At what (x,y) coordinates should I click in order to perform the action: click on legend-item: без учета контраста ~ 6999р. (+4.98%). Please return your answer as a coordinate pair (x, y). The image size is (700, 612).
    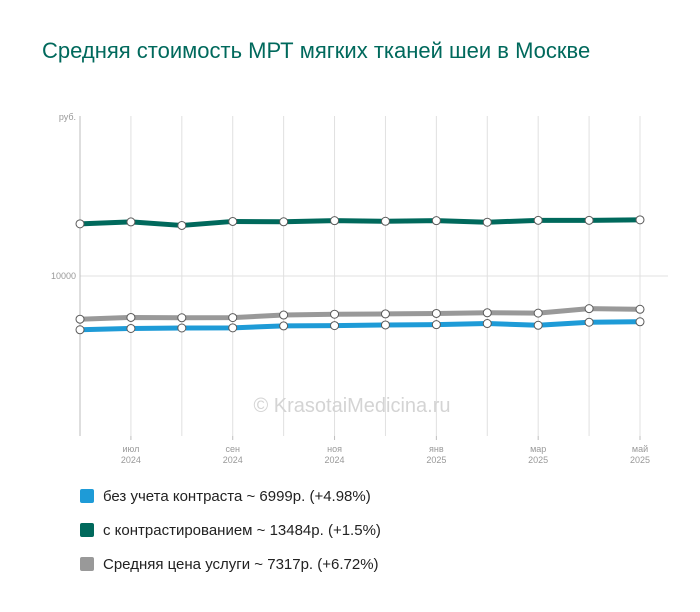
    Looking at the image, I should click on (230, 496).